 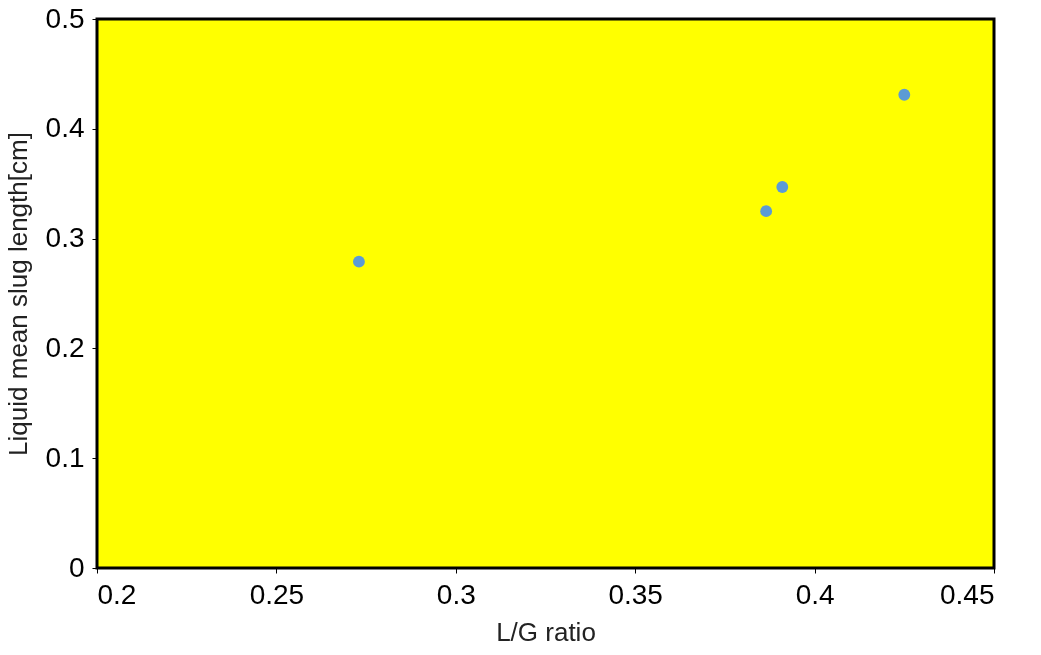 What do you see at coordinates (815, 594) in the screenshot?
I see `x-tick-label: 0.4` at bounding box center [815, 594].